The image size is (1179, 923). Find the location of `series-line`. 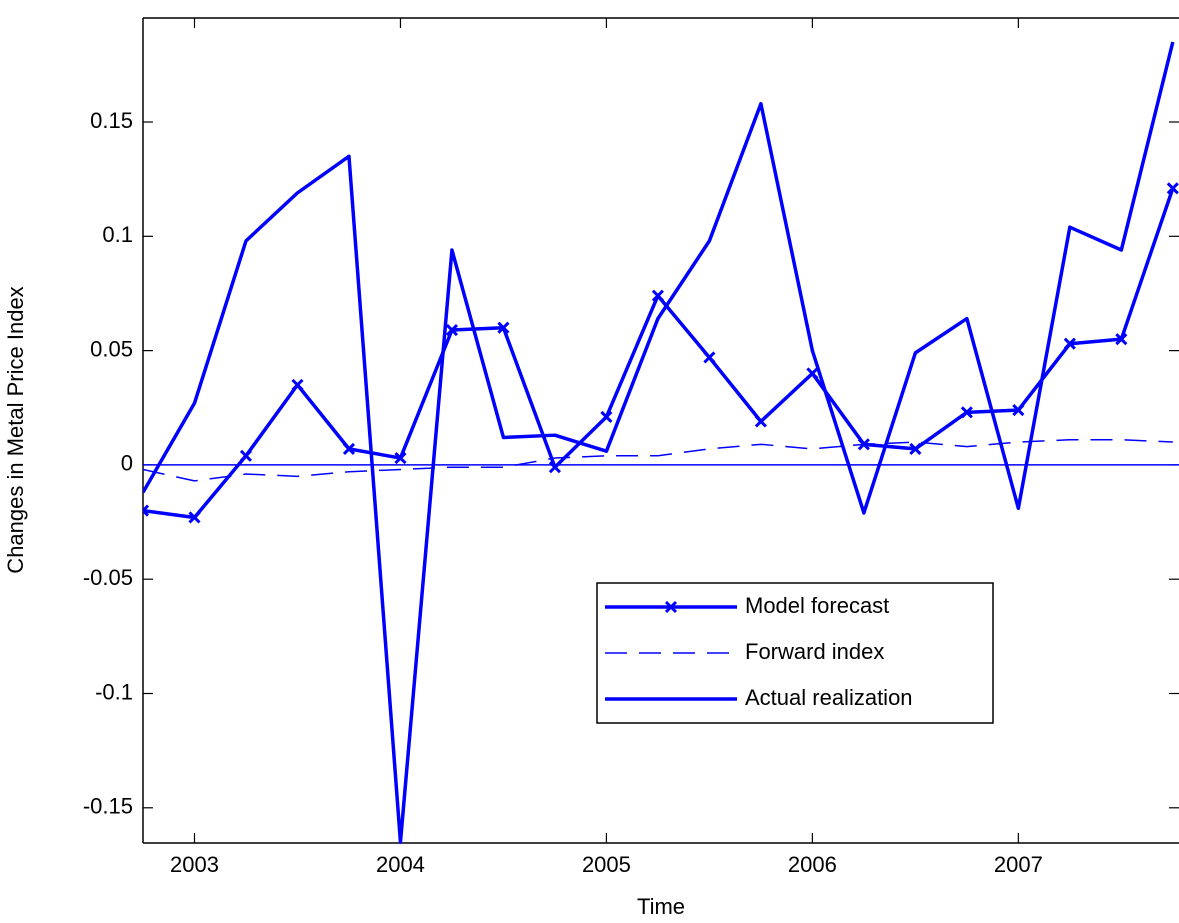

series-line is located at coordinates (658, 460).